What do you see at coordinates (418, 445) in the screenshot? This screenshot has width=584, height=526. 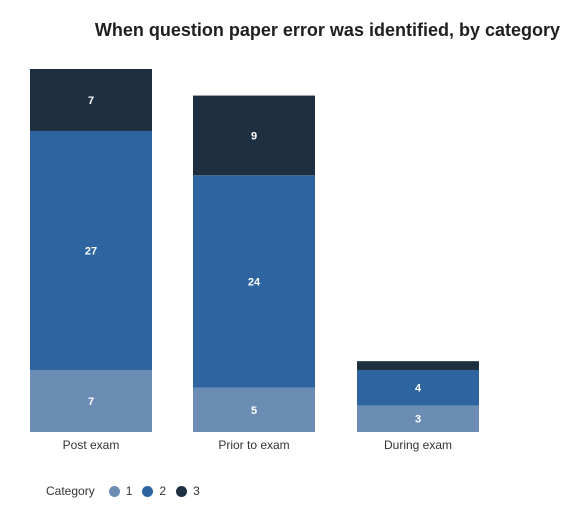 I see `category-label: During exam` at bounding box center [418, 445].